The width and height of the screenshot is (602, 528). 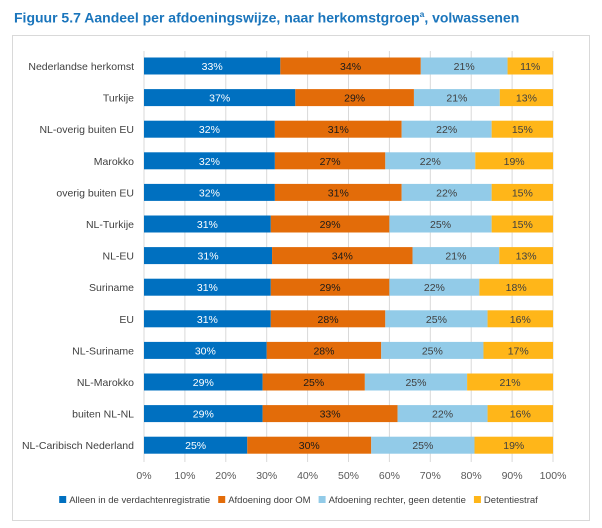 I want to click on data-label: 13%, so click(x=526, y=99).